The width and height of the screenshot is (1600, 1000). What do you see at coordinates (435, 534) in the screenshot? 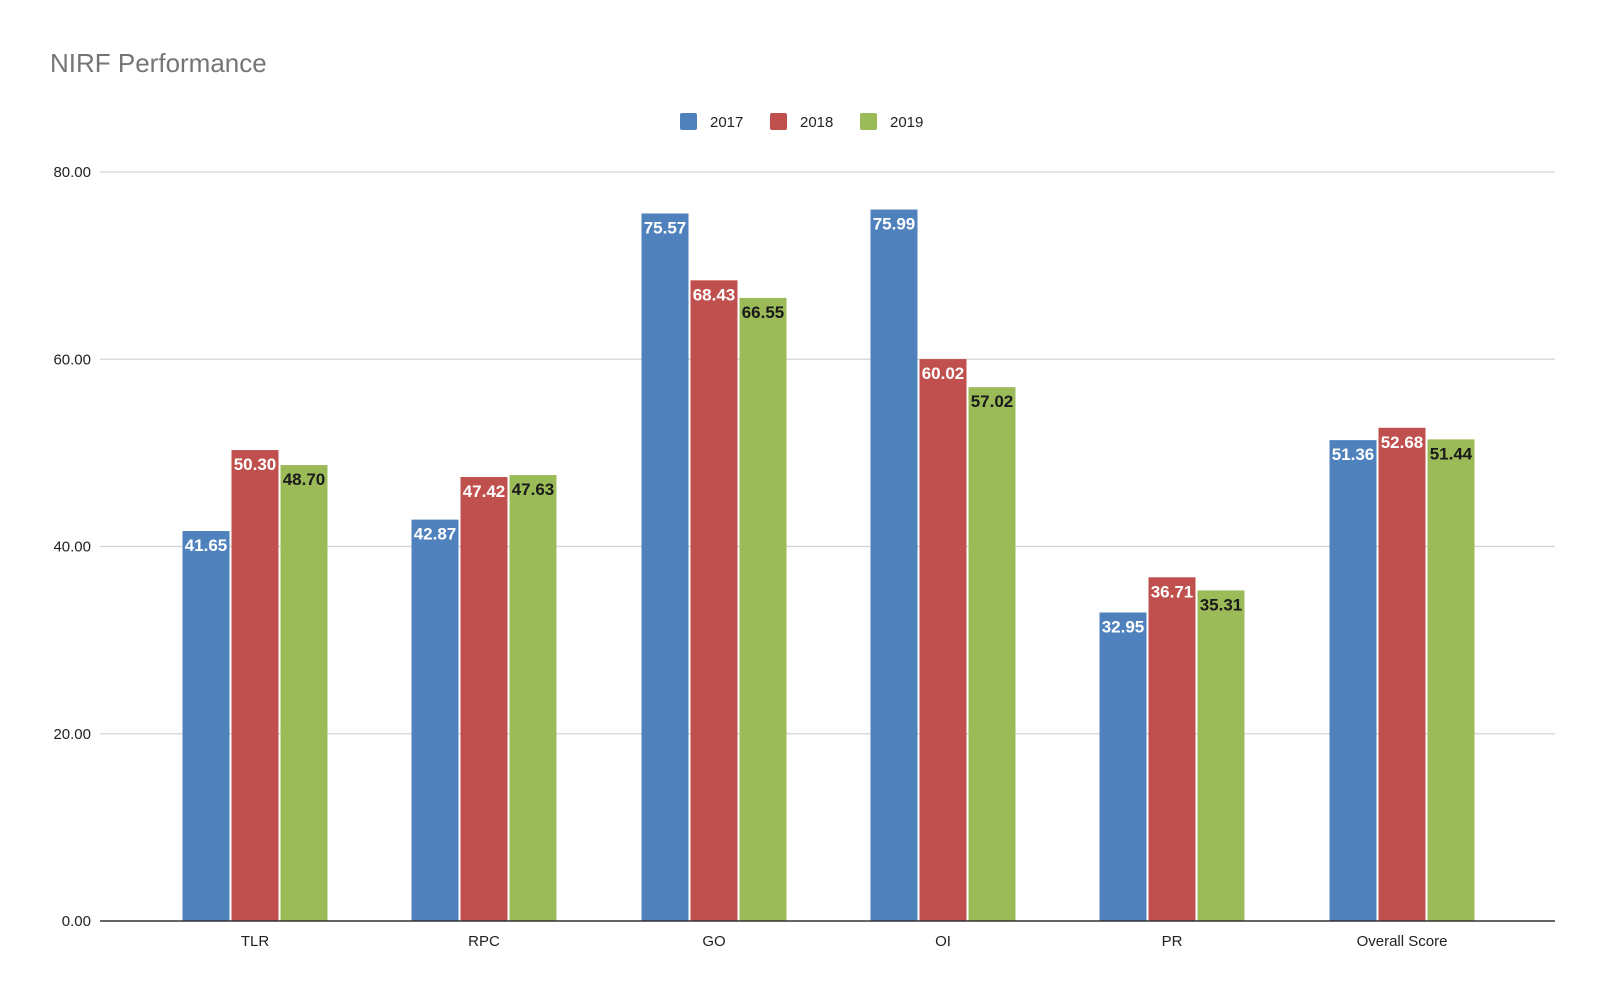
I see `data-label-2017: 42.87` at bounding box center [435, 534].